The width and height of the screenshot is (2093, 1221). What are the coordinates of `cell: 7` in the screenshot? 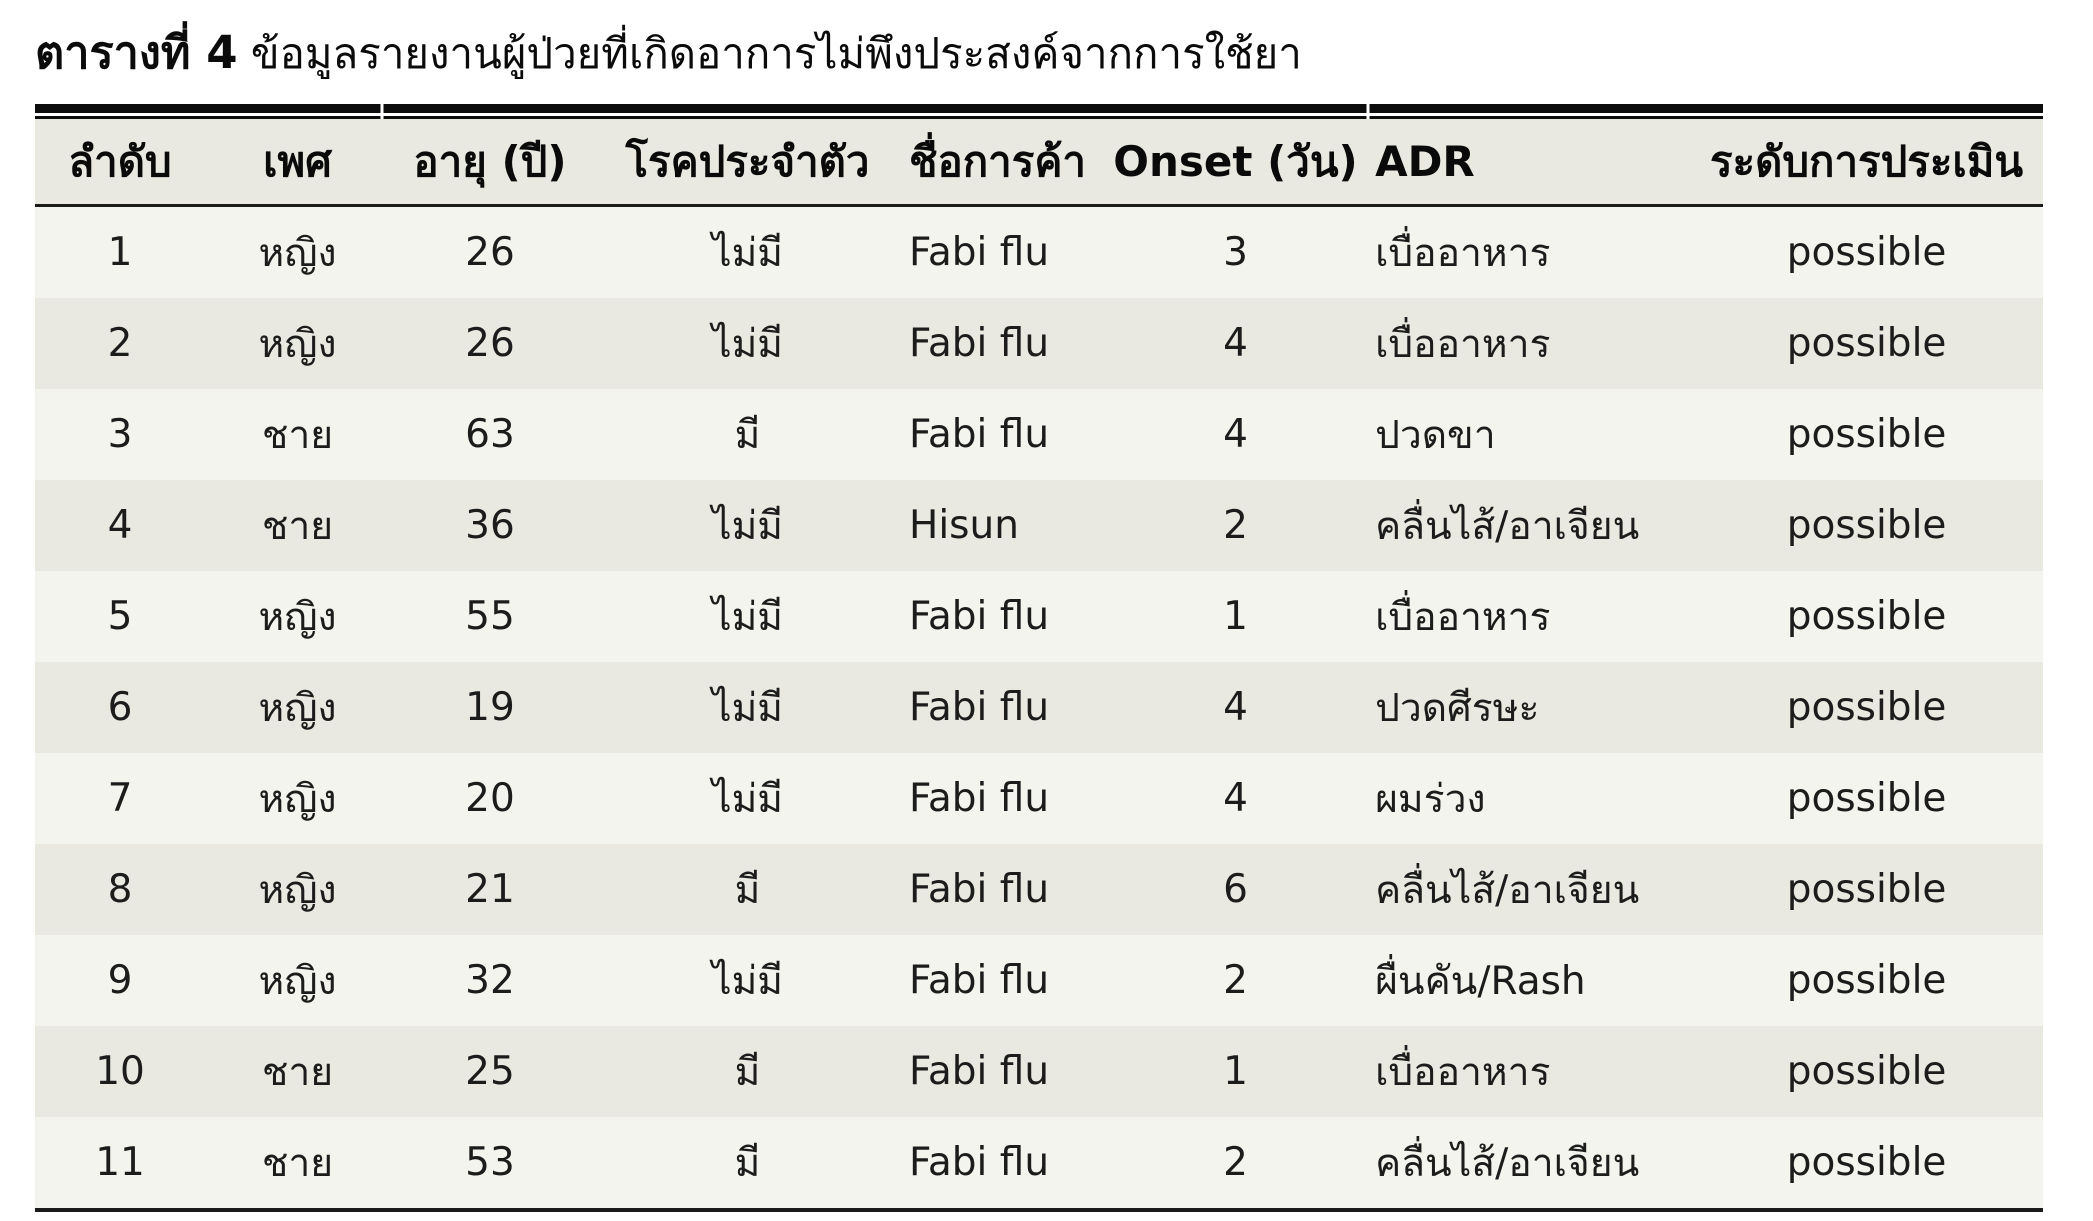 It's located at (120, 798).